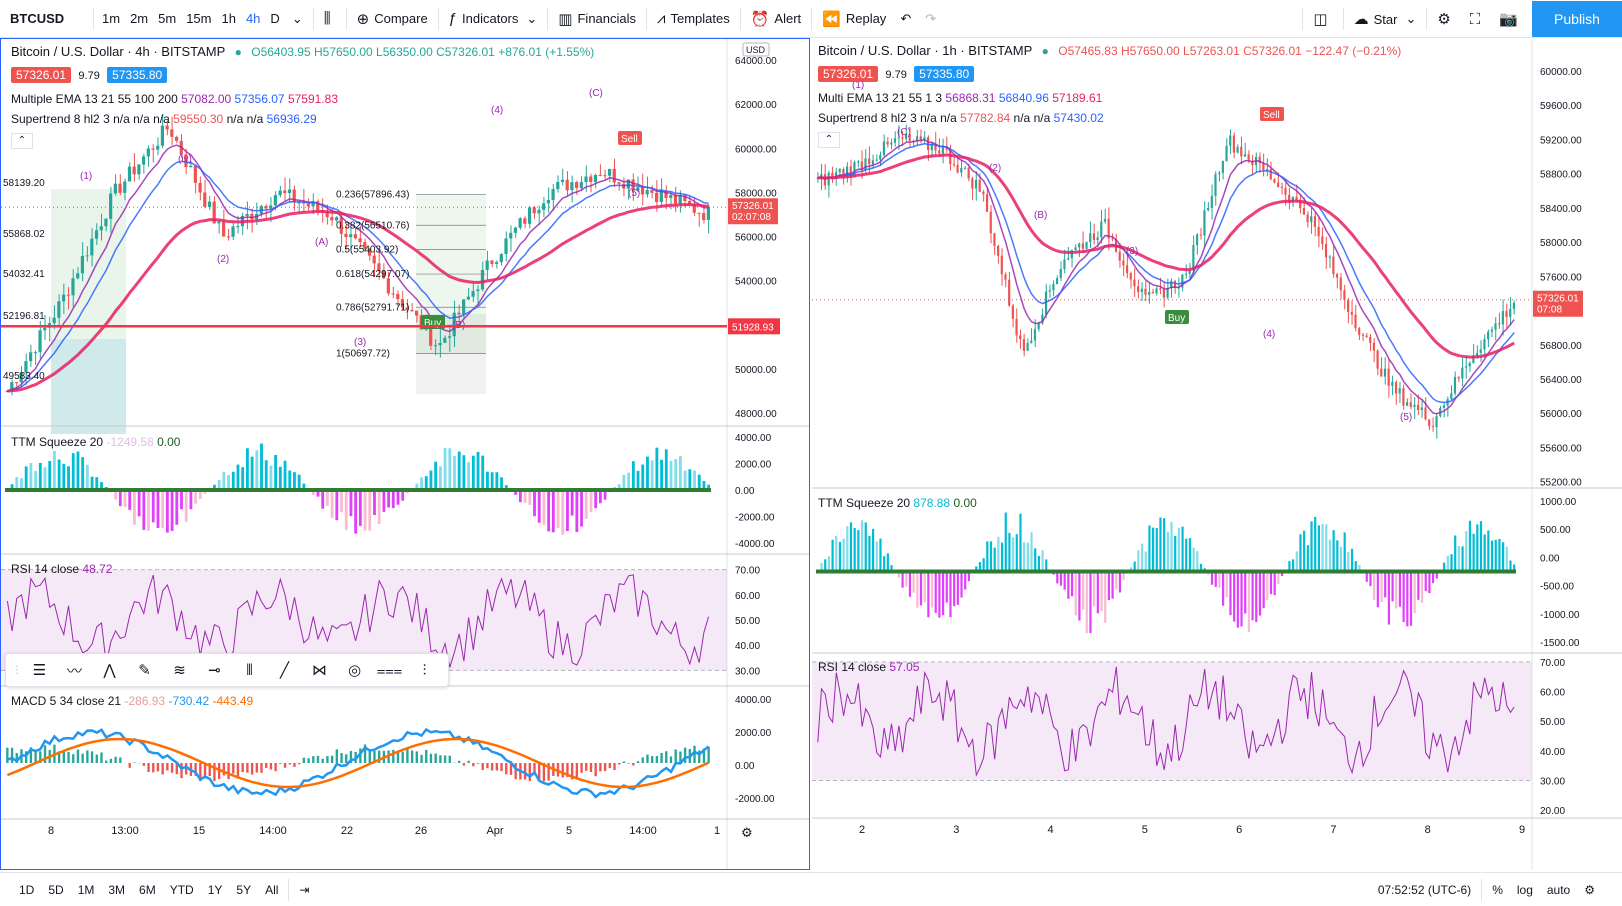 This screenshot has height=906, width=1622. Describe the element at coordinates (37, 18) in the screenshot. I see `symbol-search: BTCUSD` at that location.